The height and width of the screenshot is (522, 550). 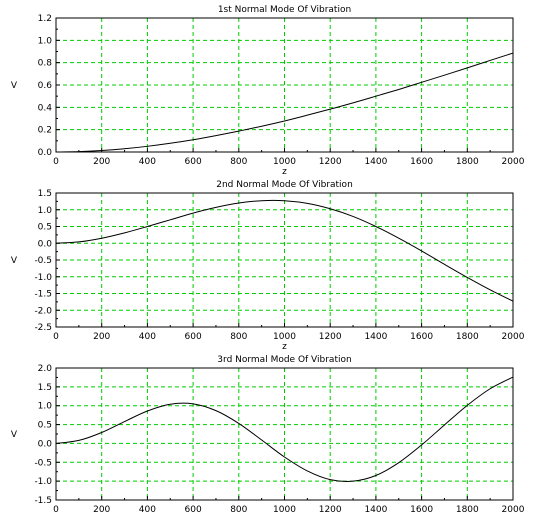 I want to click on y-tick-label: 0.8, so click(x=45, y=64).